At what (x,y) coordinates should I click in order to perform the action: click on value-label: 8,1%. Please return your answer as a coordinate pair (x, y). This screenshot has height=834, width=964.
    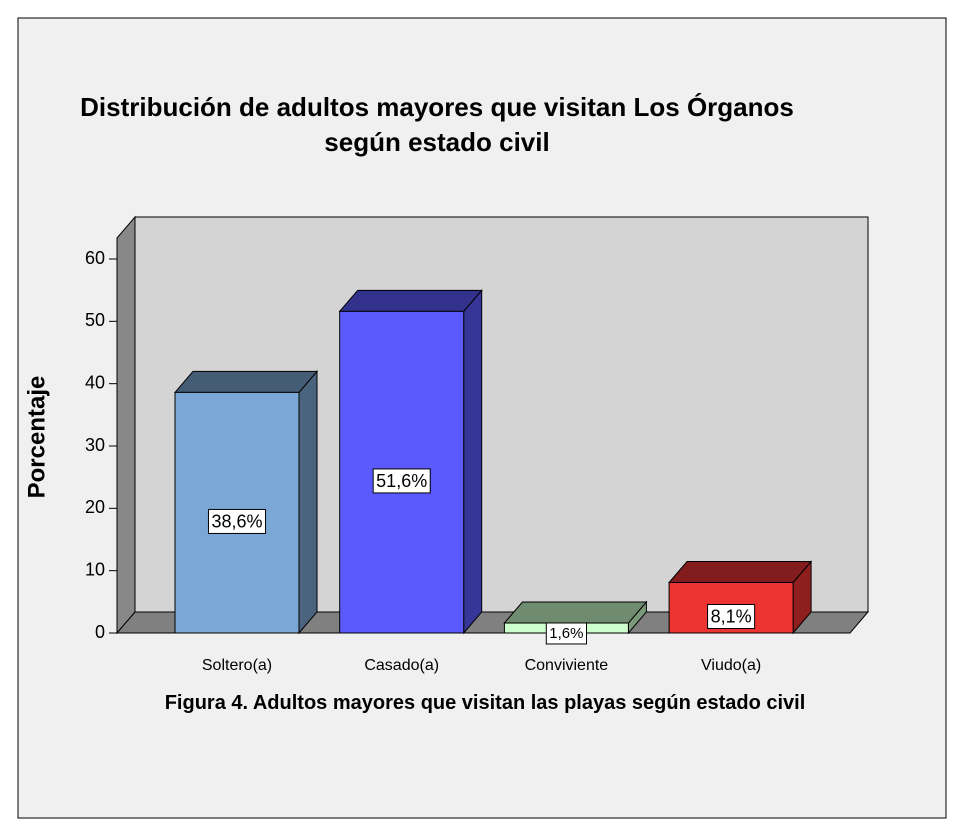
    Looking at the image, I should click on (731, 617).